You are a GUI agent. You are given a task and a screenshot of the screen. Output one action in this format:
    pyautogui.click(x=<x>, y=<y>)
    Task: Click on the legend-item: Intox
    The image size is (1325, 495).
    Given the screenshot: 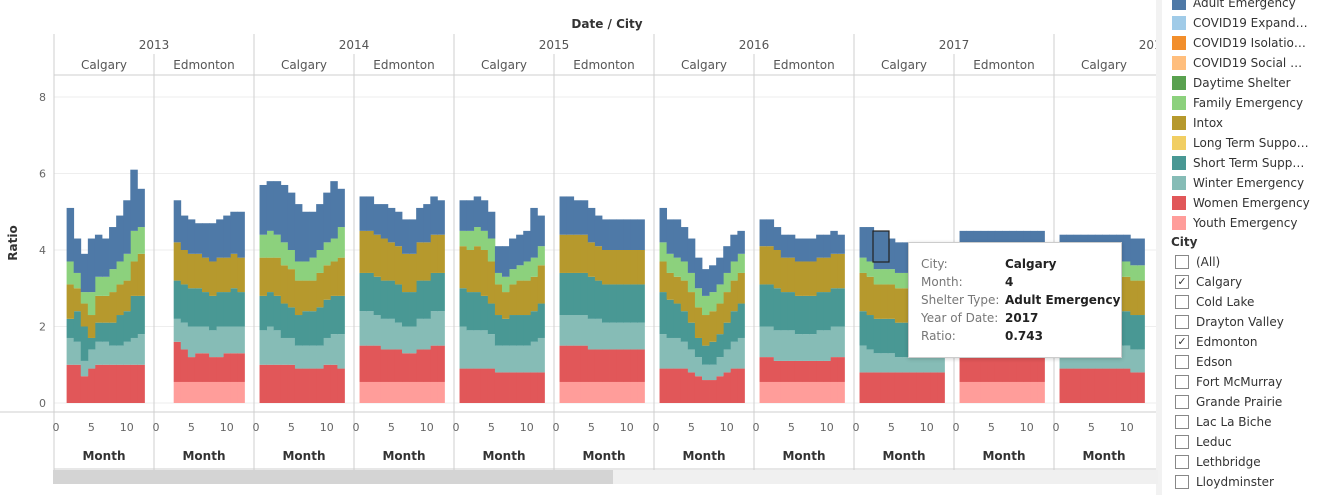 What is the action you would take?
    pyautogui.click(x=1241, y=123)
    